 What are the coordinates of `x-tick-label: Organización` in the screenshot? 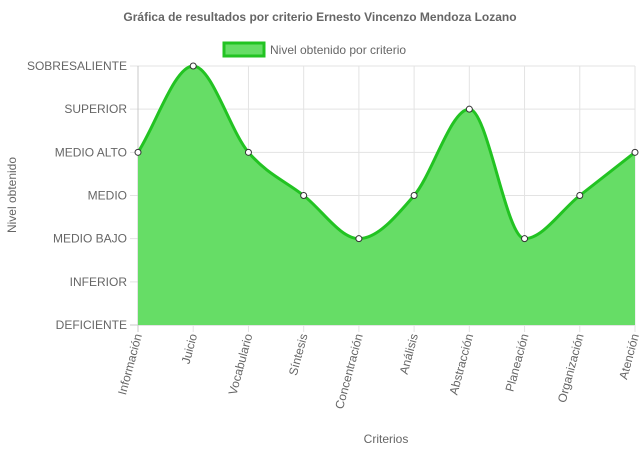 It's located at (571, 368).